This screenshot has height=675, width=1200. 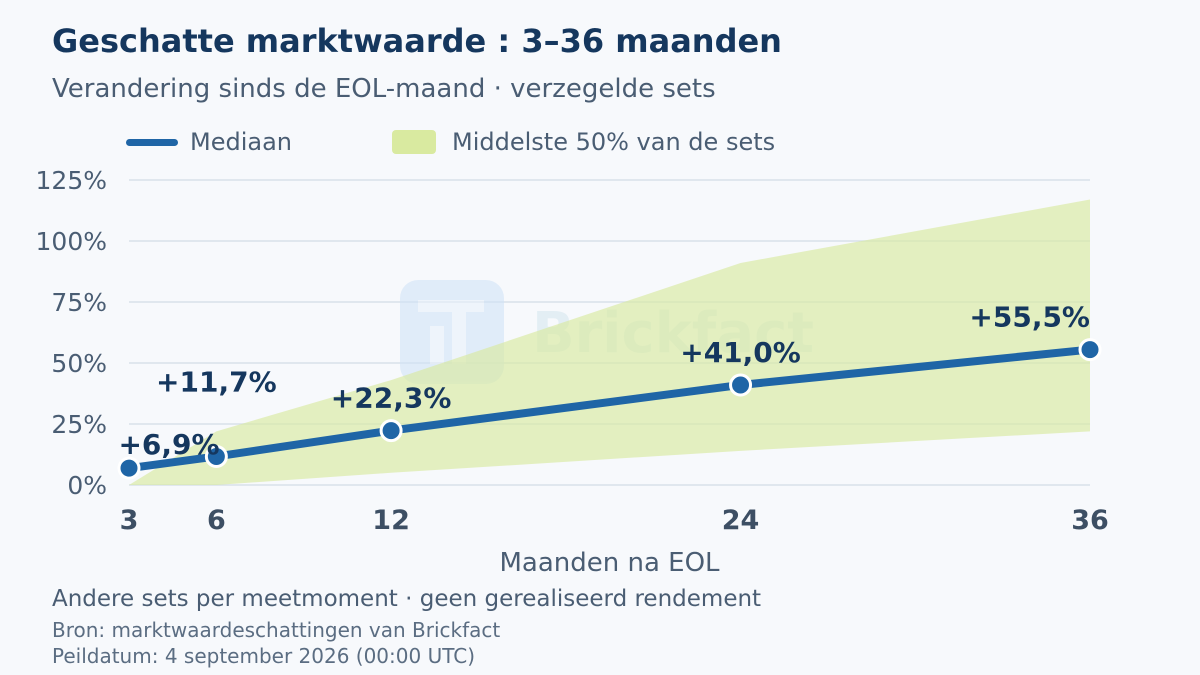 I want to click on legend-item-band: Middelste 50% van de sets, so click(x=583, y=142).